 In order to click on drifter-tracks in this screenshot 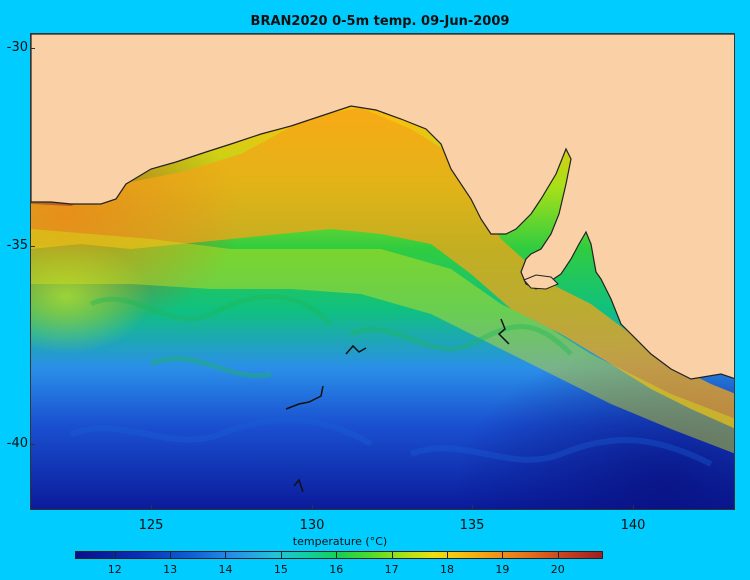, I will do `click(397, 405)`.